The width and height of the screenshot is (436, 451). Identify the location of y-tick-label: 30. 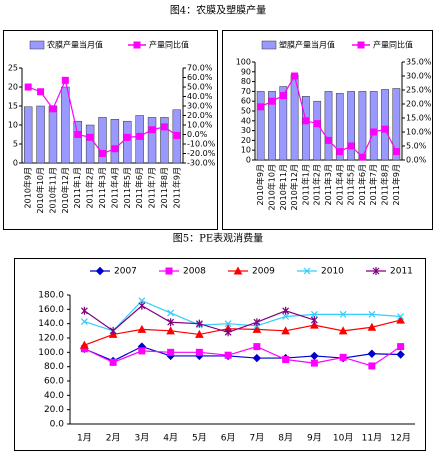
(246, 130).